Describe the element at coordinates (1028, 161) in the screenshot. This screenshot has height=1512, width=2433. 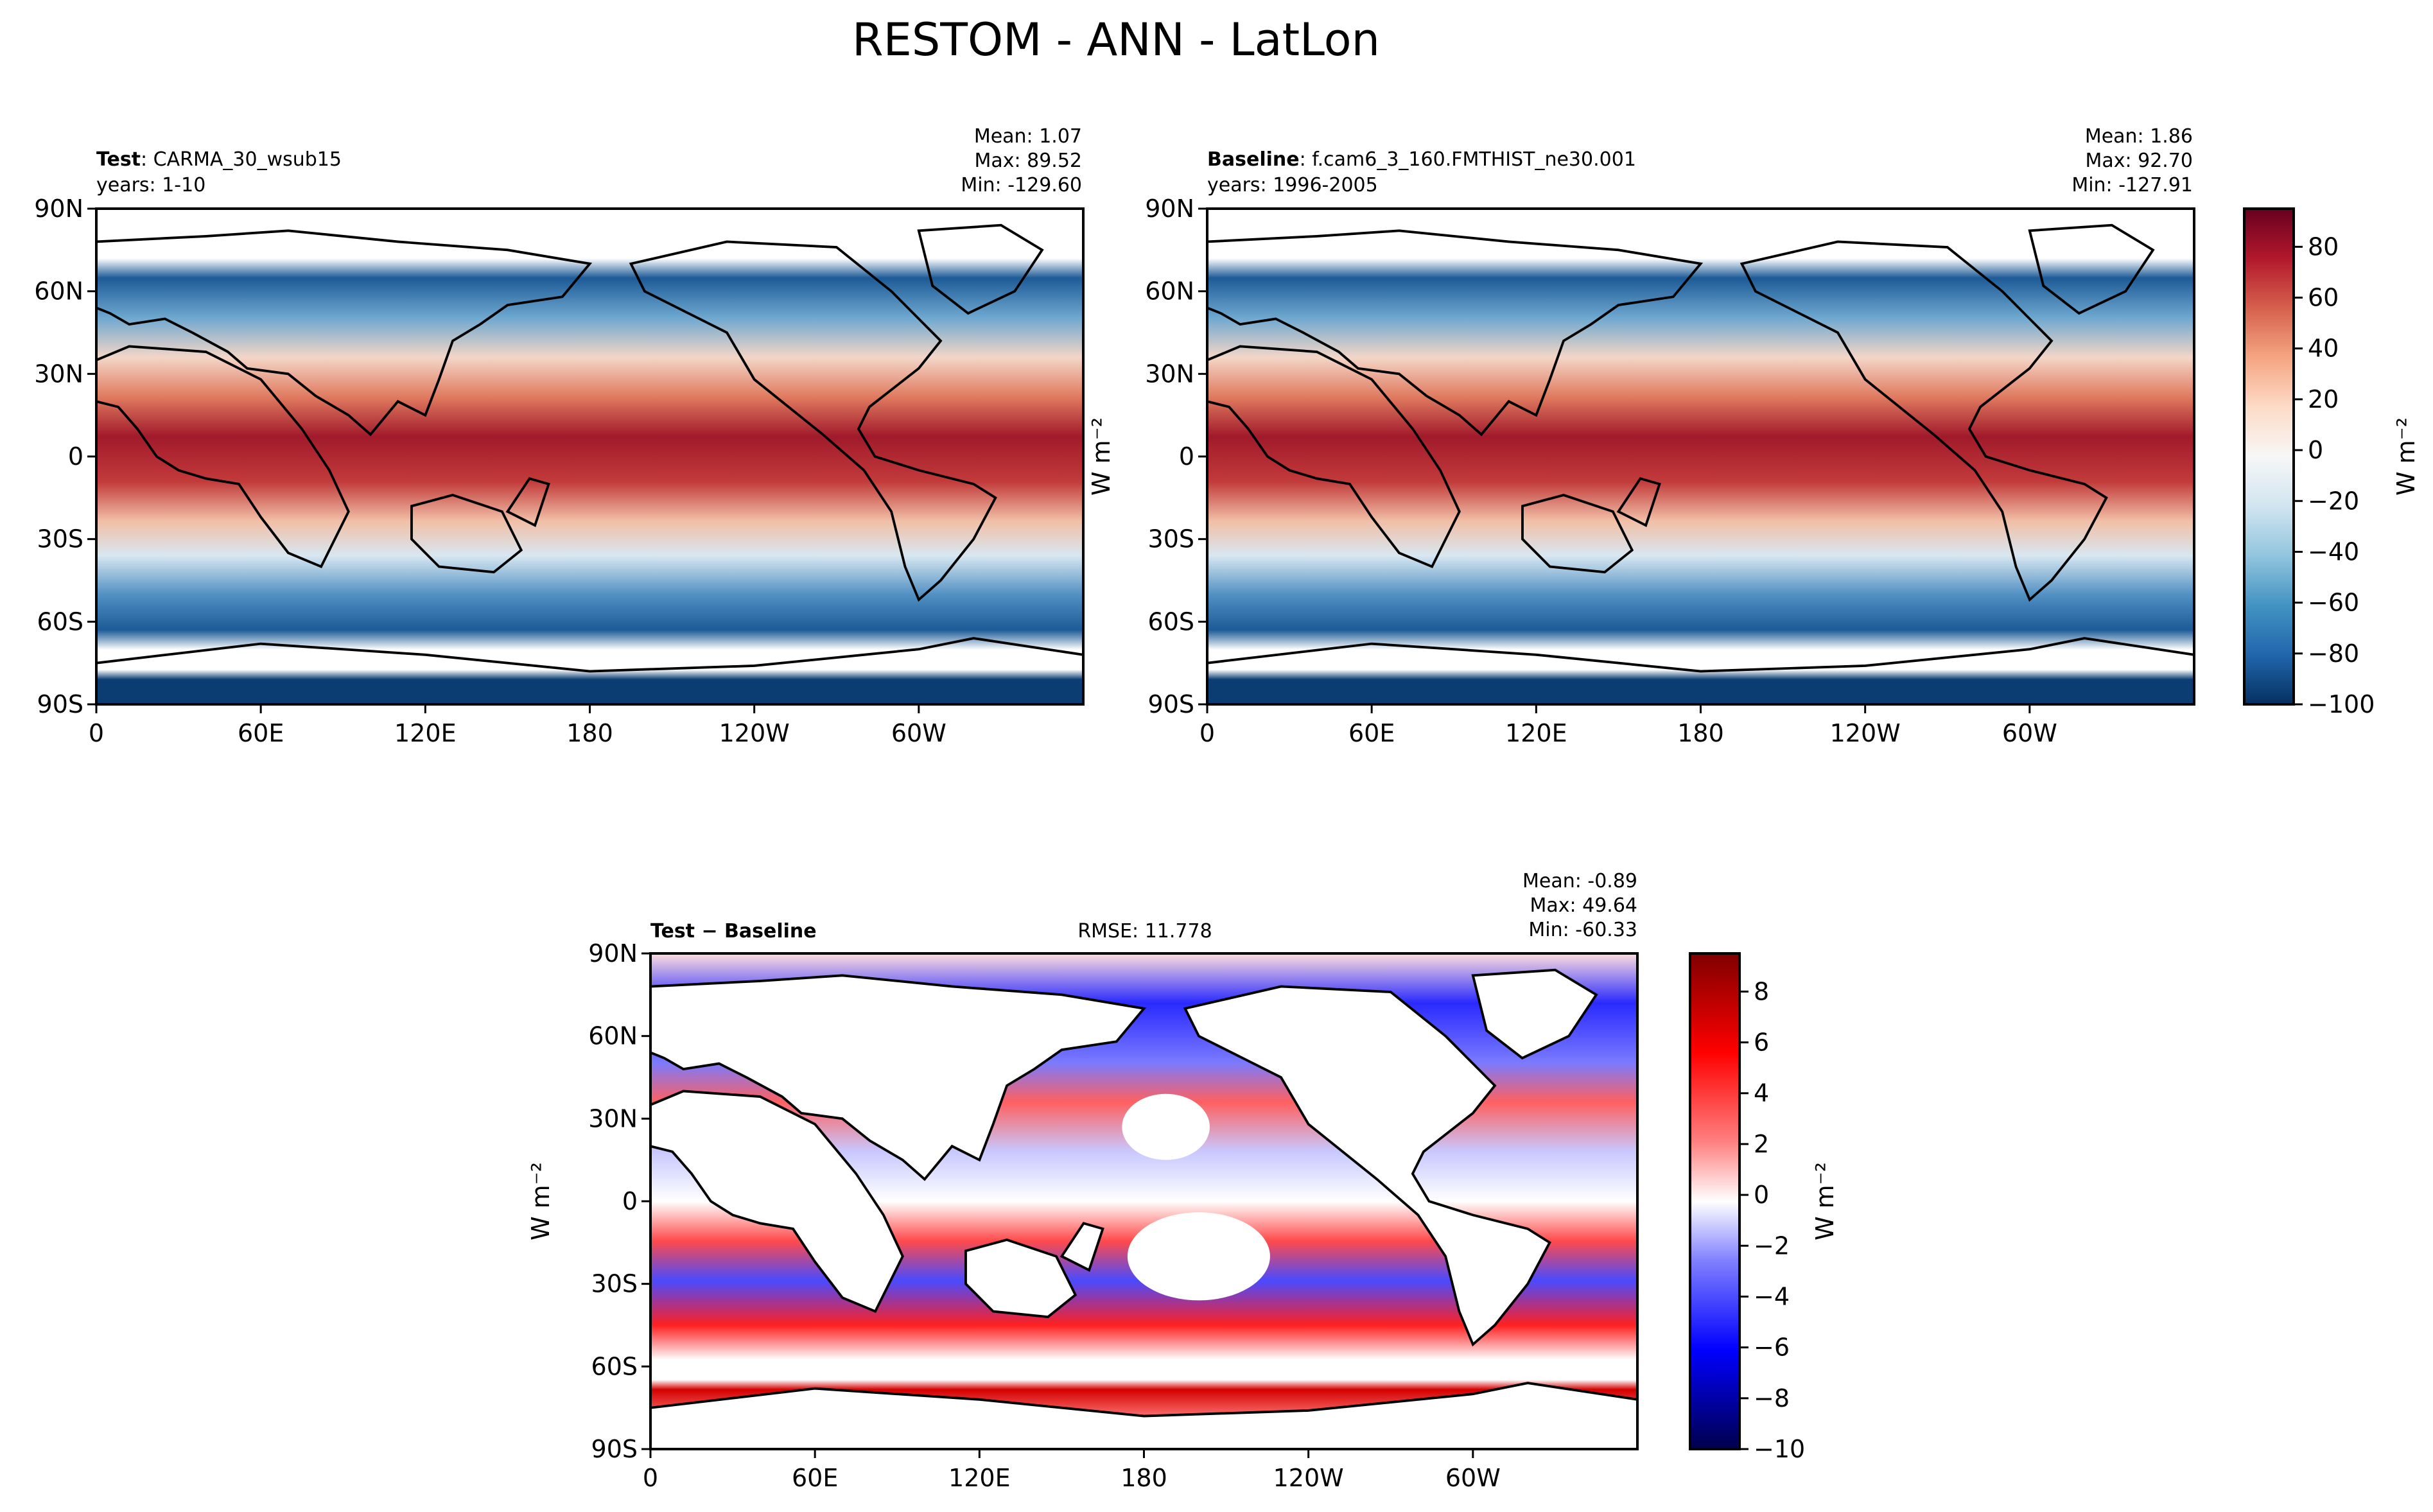
I see `panel-test-max: Max: 89.52` at that location.